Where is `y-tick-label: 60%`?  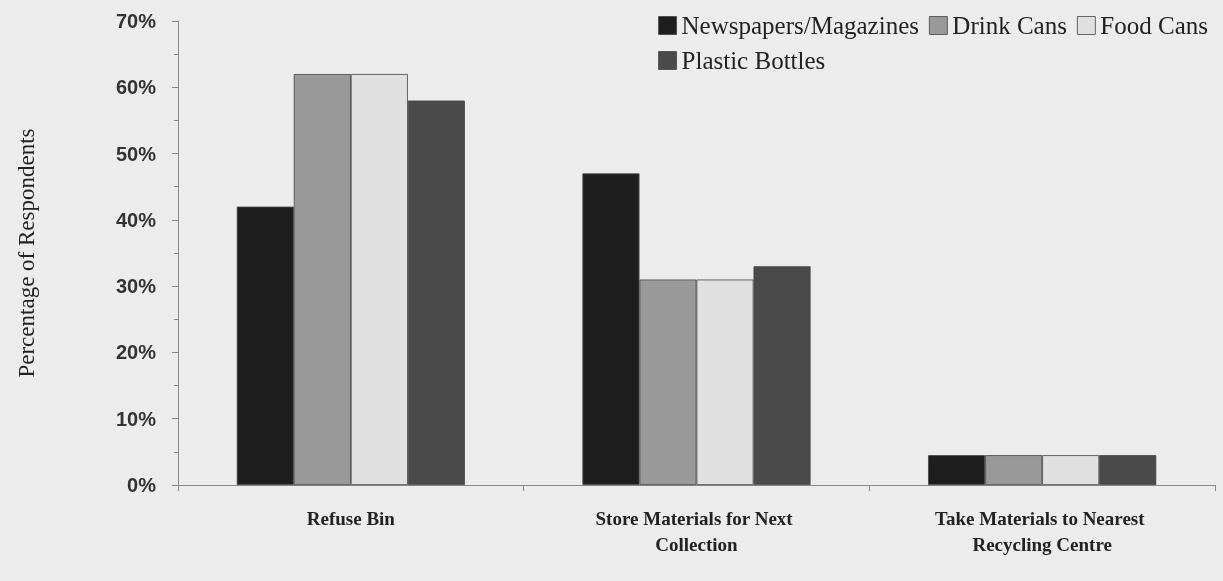
y-tick-label: 60% is located at coordinates (136, 87).